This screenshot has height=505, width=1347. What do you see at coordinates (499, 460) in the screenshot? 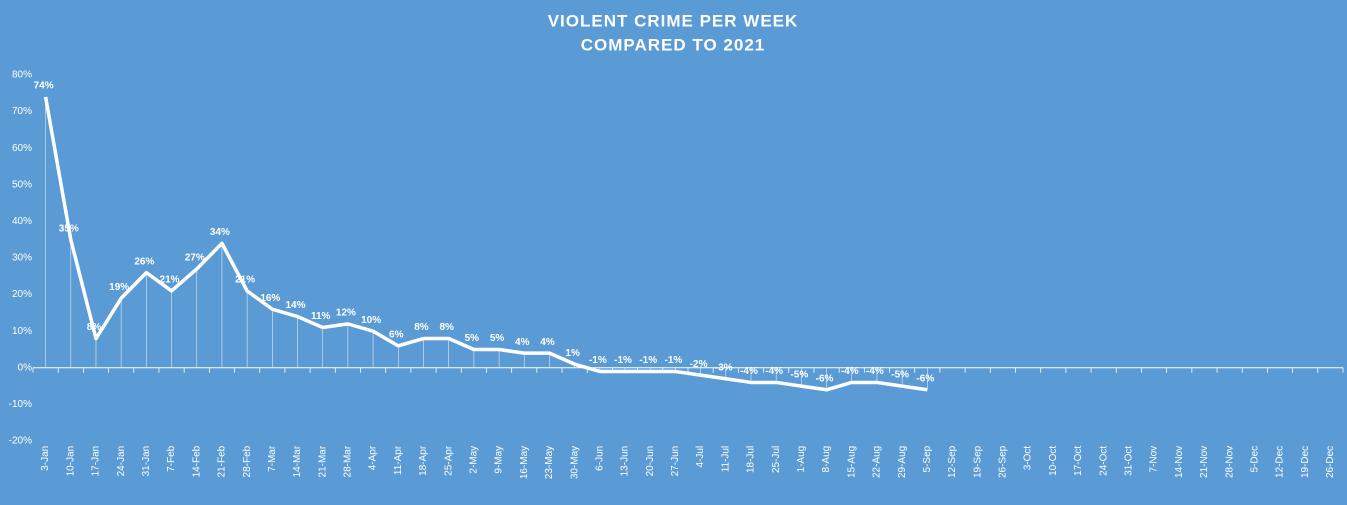
I see `x-tick-label: 9-May` at bounding box center [499, 460].